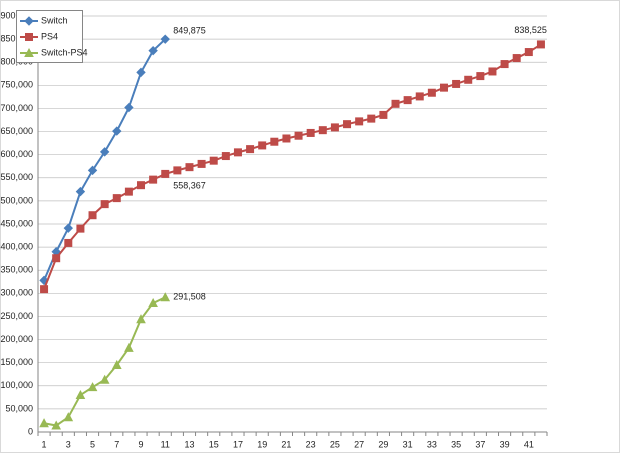 The image size is (620, 453). What do you see at coordinates (214, 444) in the screenshot?
I see `x-tick-label: 15` at bounding box center [214, 444].